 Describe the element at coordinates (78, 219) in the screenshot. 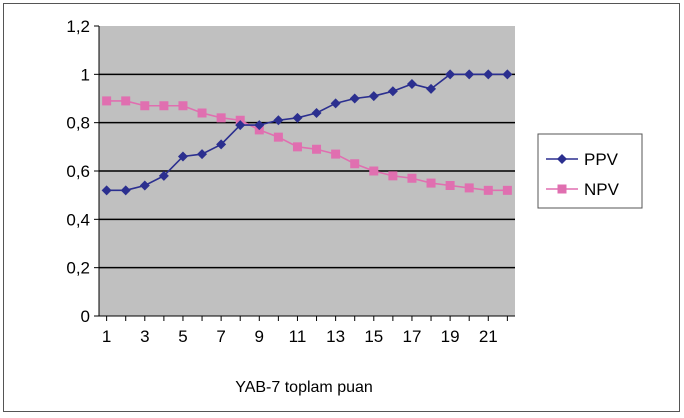

I see `y-tick-label: 0,4` at that location.